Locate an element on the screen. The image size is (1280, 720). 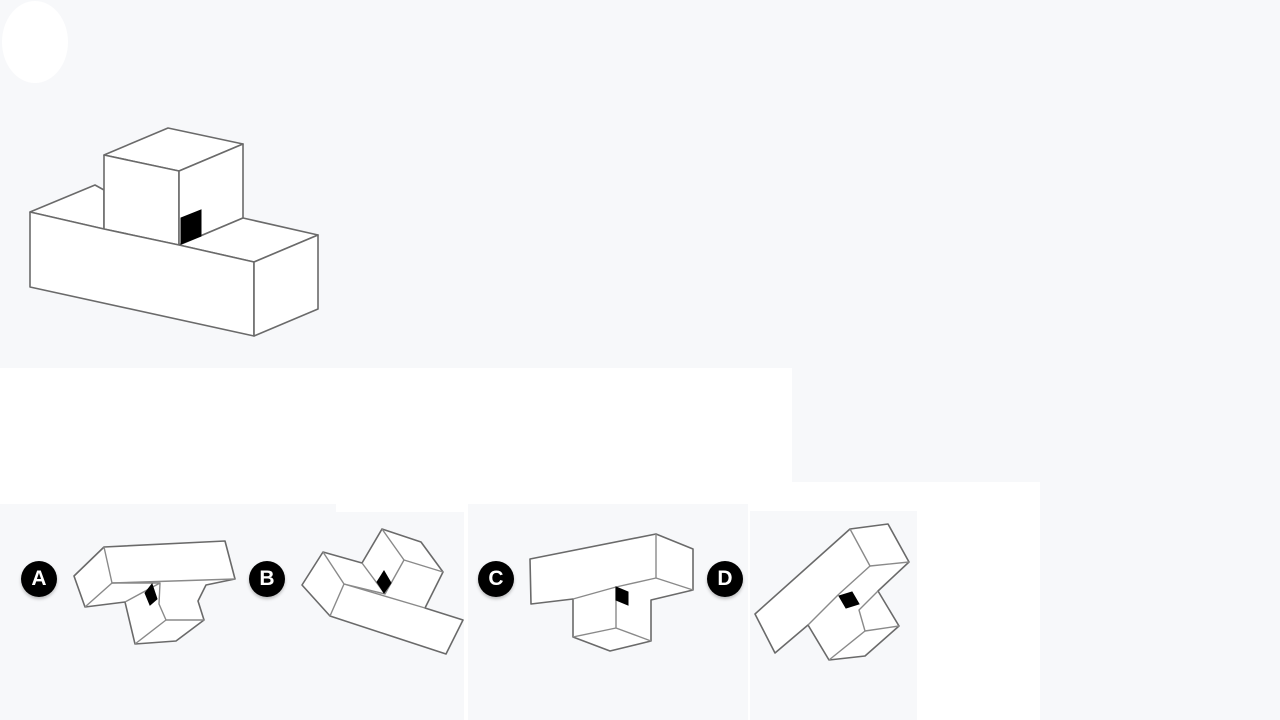
option-d-button: D is located at coordinates (725, 579).